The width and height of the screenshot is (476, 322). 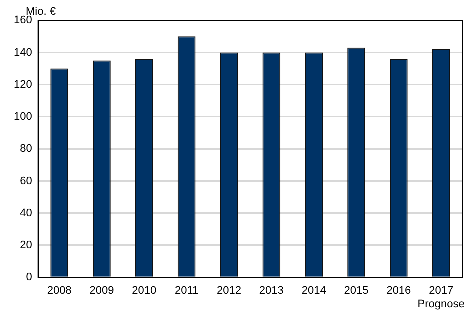 What do you see at coordinates (26, 181) in the screenshot?
I see `y-tick-label: 60` at bounding box center [26, 181].